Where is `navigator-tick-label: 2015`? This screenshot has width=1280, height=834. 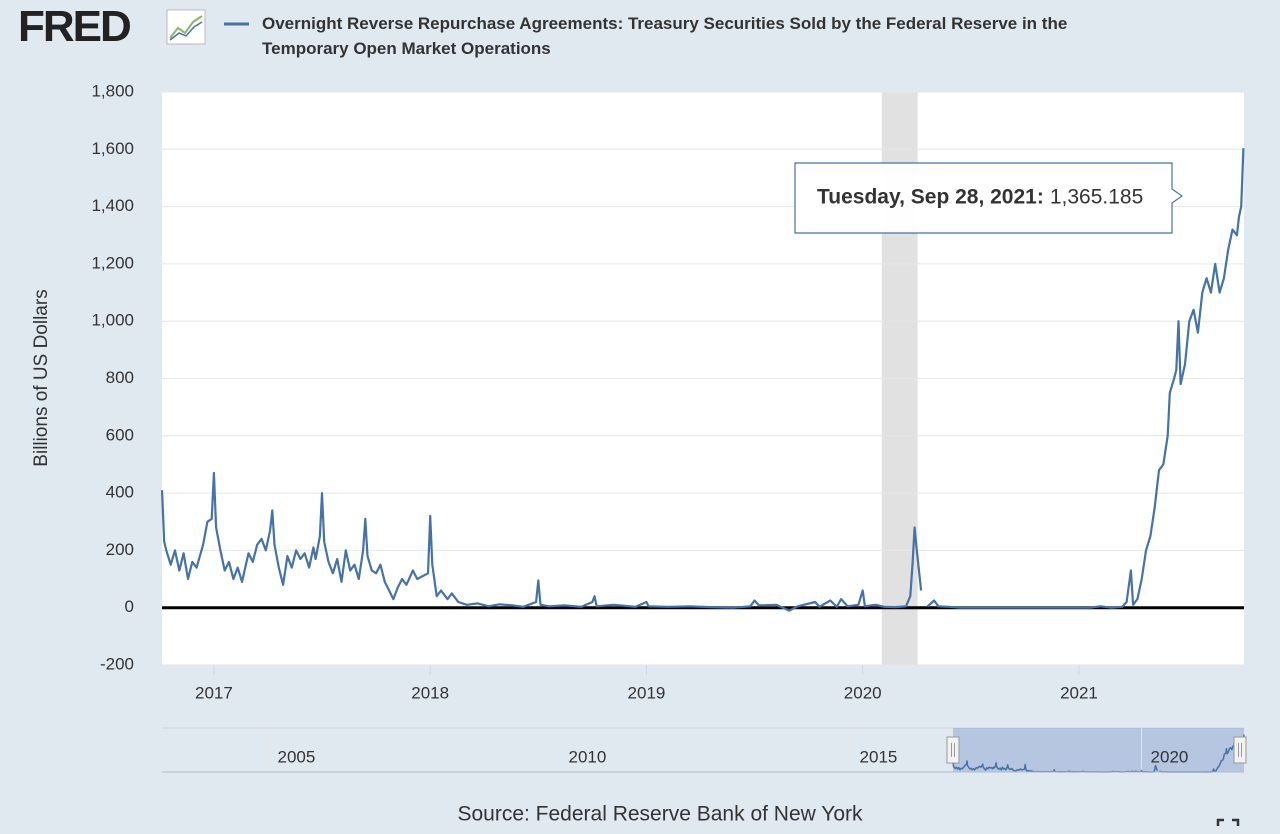
navigator-tick-label: 2015 is located at coordinates (879, 756).